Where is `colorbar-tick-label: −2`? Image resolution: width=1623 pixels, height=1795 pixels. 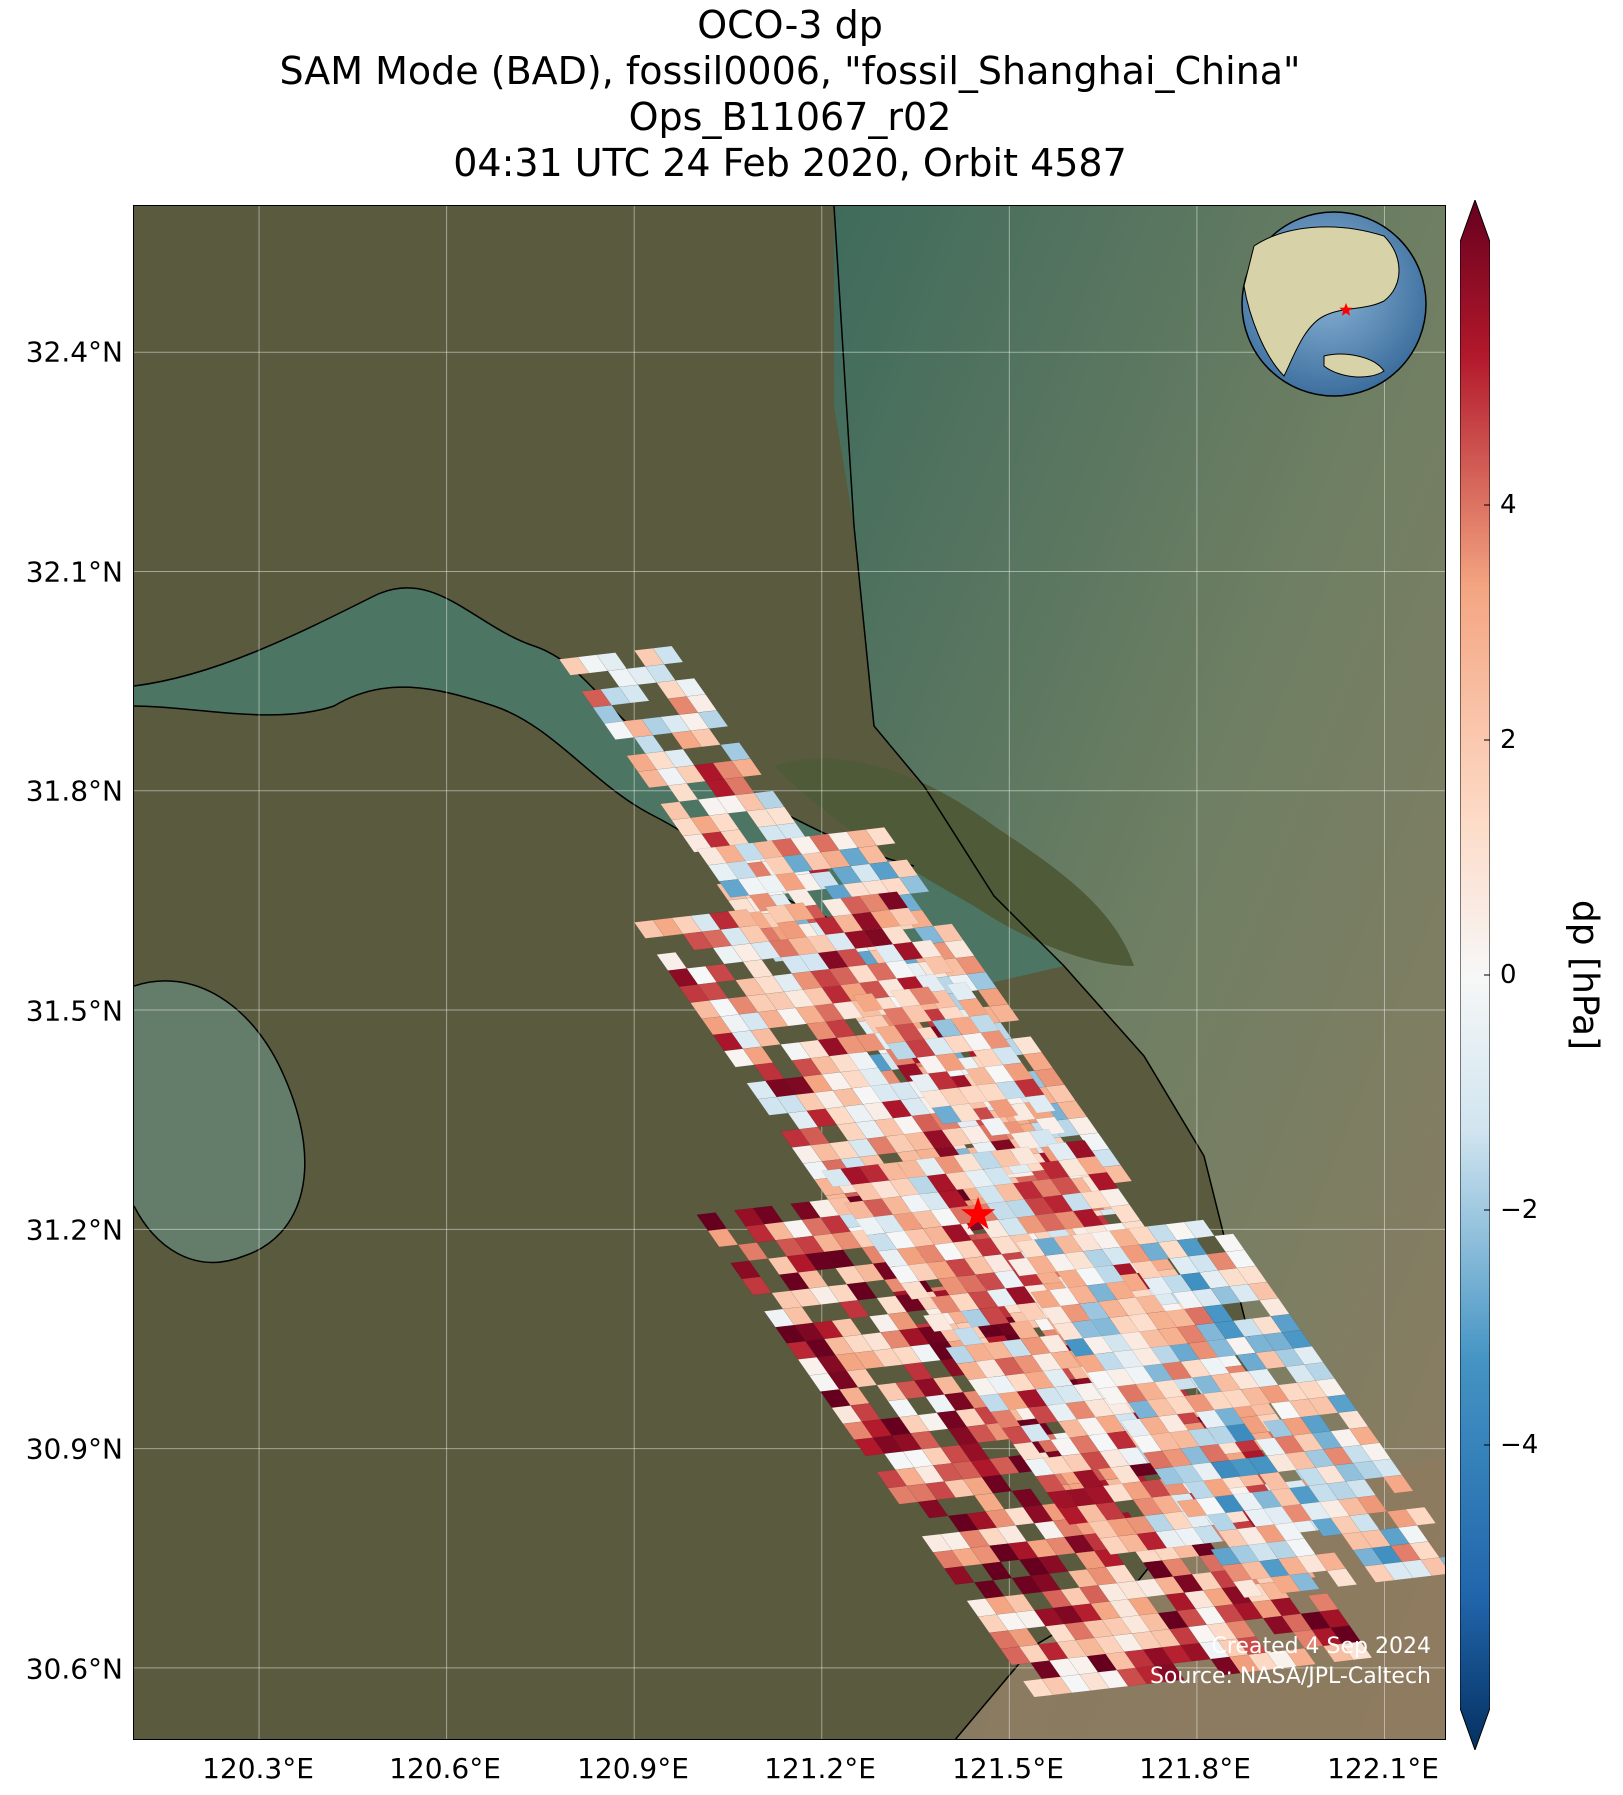 colorbar-tick-label: −2 is located at coordinates (1519, 1210).